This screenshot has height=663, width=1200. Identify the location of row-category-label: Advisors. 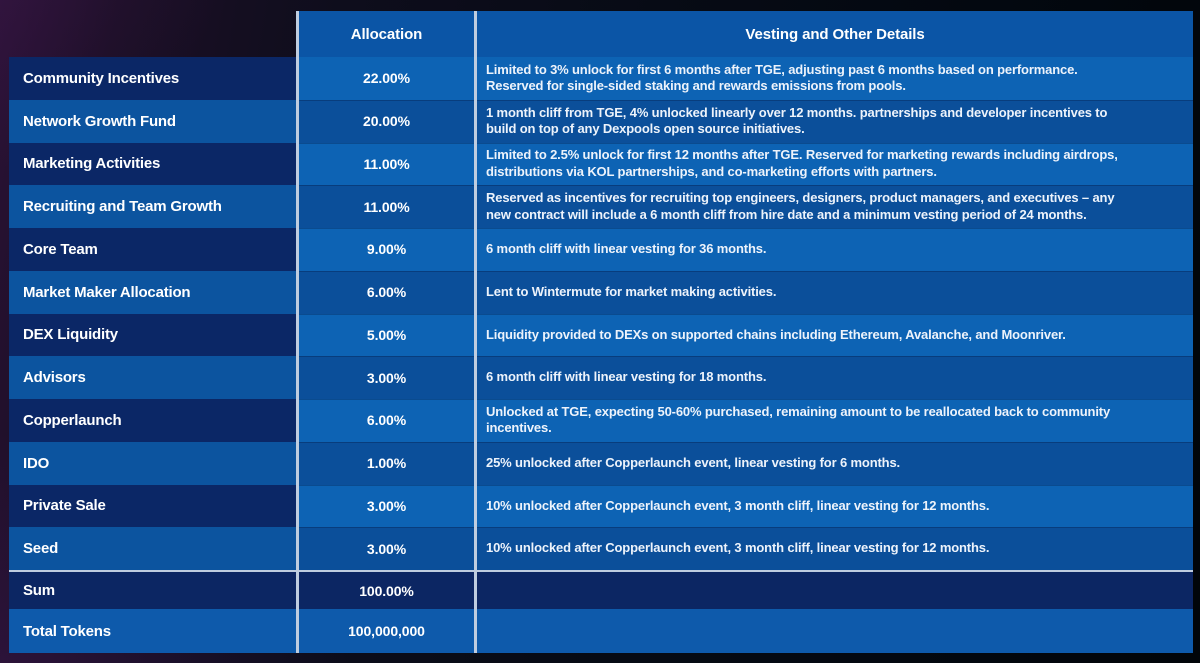
(54, 378).